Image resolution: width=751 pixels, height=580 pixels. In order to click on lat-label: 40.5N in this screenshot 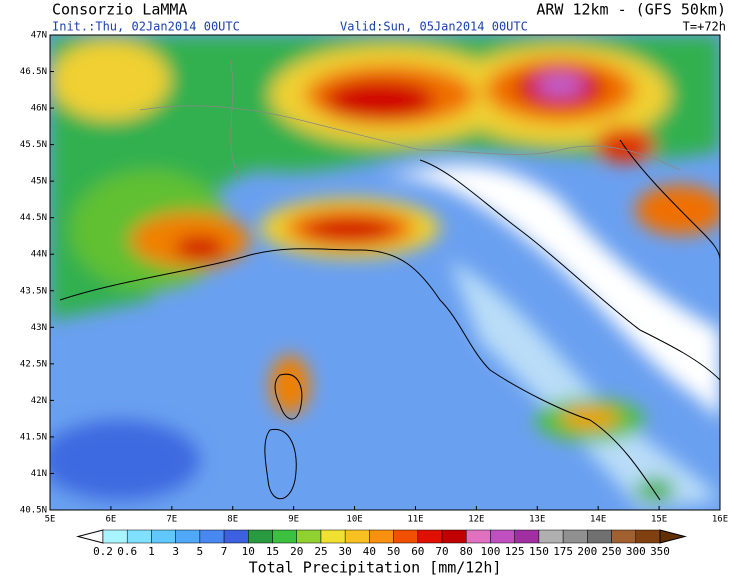, I will do `click(33, 511)`.